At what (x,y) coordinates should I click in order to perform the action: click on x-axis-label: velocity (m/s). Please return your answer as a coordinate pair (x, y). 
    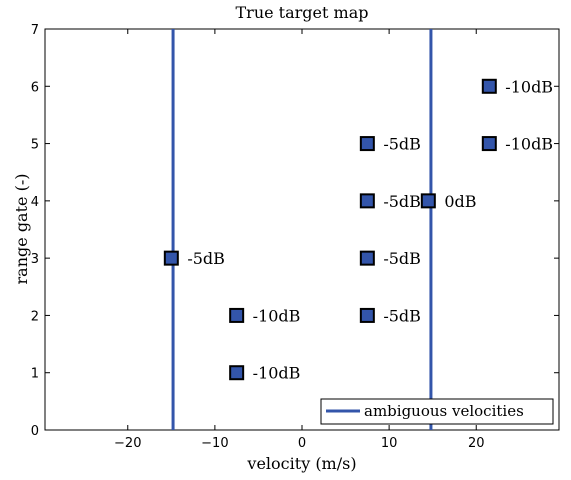
    Looking at the image, I should click on (301, 463).